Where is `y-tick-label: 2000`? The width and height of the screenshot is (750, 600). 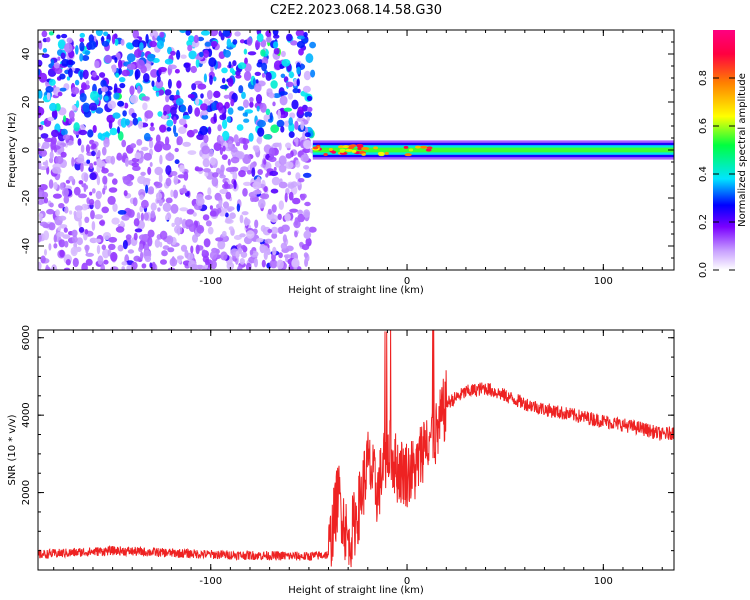
y-tick-label: 2000 is located at coordinates (26, 492).